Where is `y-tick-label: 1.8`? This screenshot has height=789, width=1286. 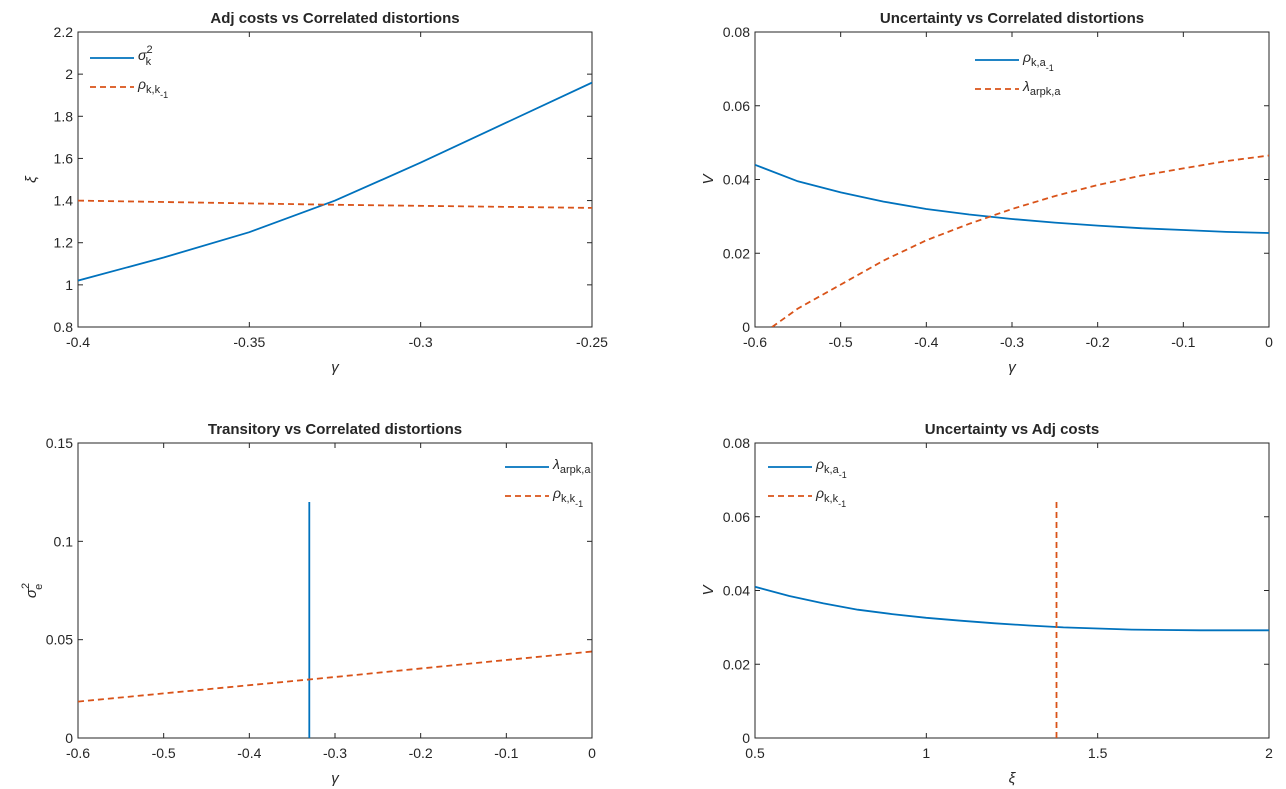 y-tick-label: 1.8 is located at coordinates (64, 116).